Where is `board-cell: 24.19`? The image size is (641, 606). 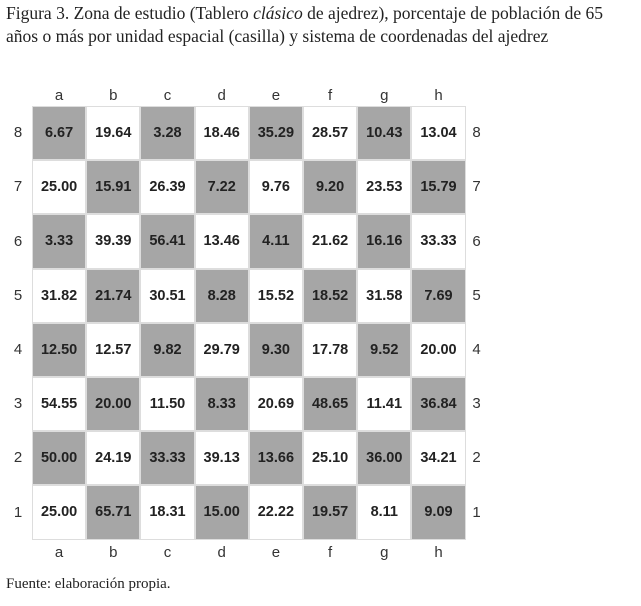
board-cell: 24.19 is located at coordinates (113, 458).